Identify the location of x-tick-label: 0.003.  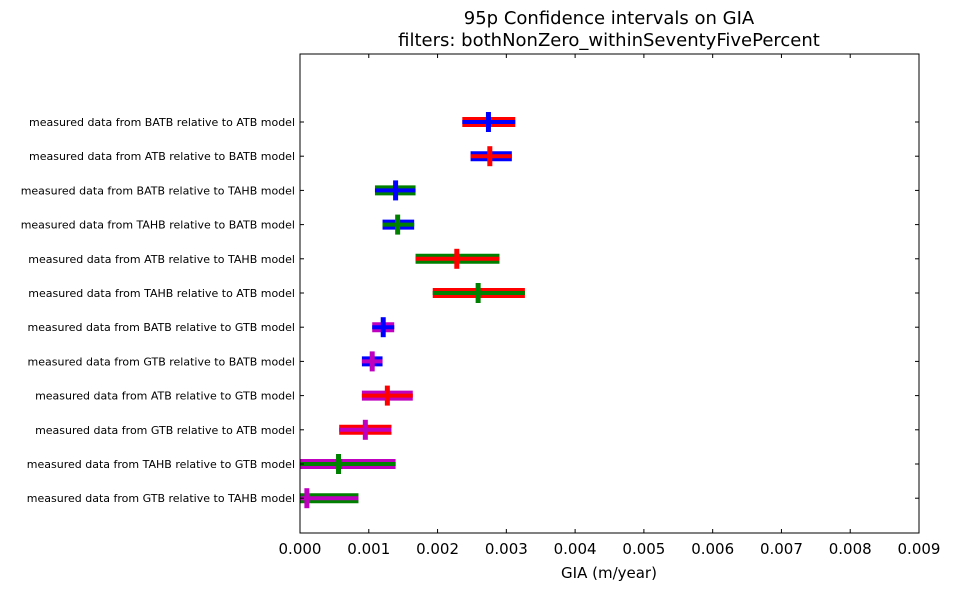
(506, 549).